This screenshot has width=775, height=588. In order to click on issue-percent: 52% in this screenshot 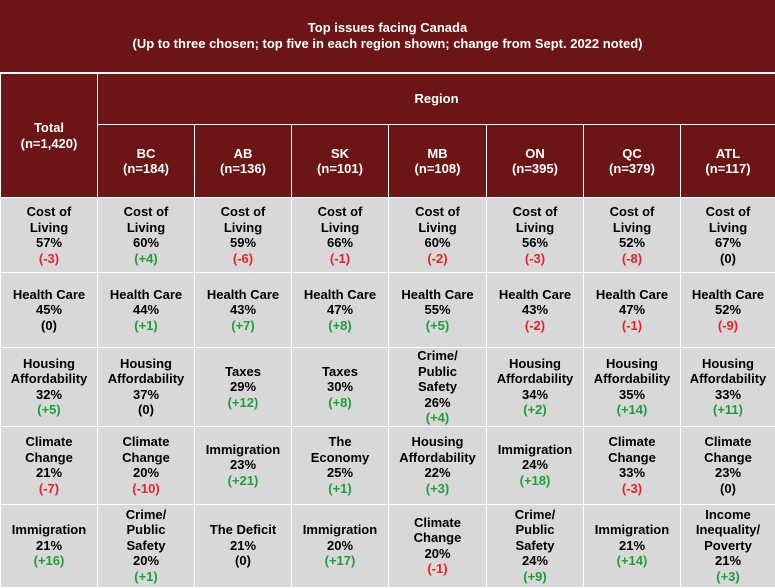, I will do `click(632, 242)`.